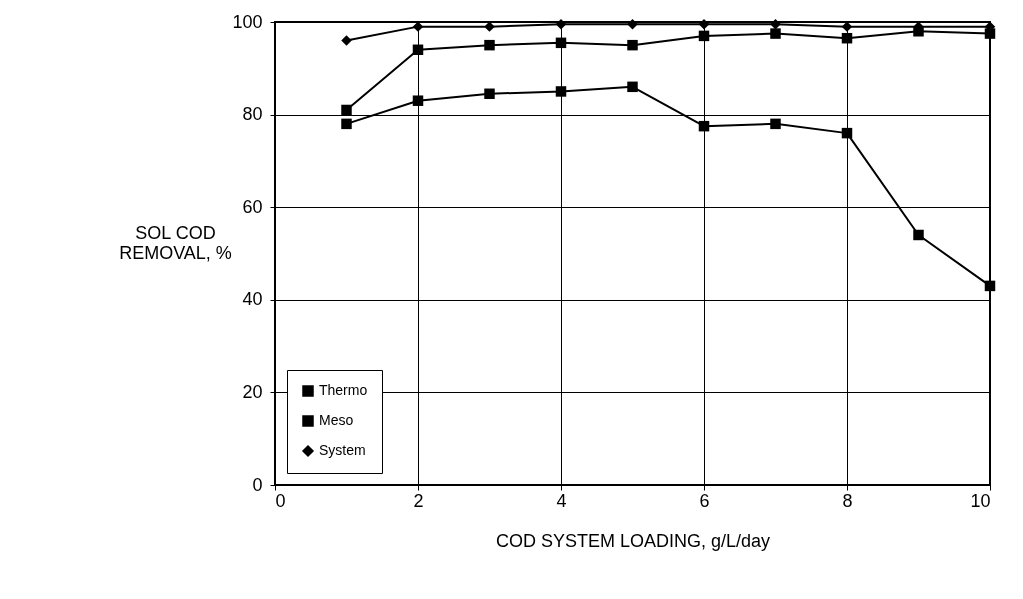 The height and width of the screenshot is (599, 1023). Describe the element at coordinates (252, 391) in the screenshot. I see `y-tick-label: 20` at that location.